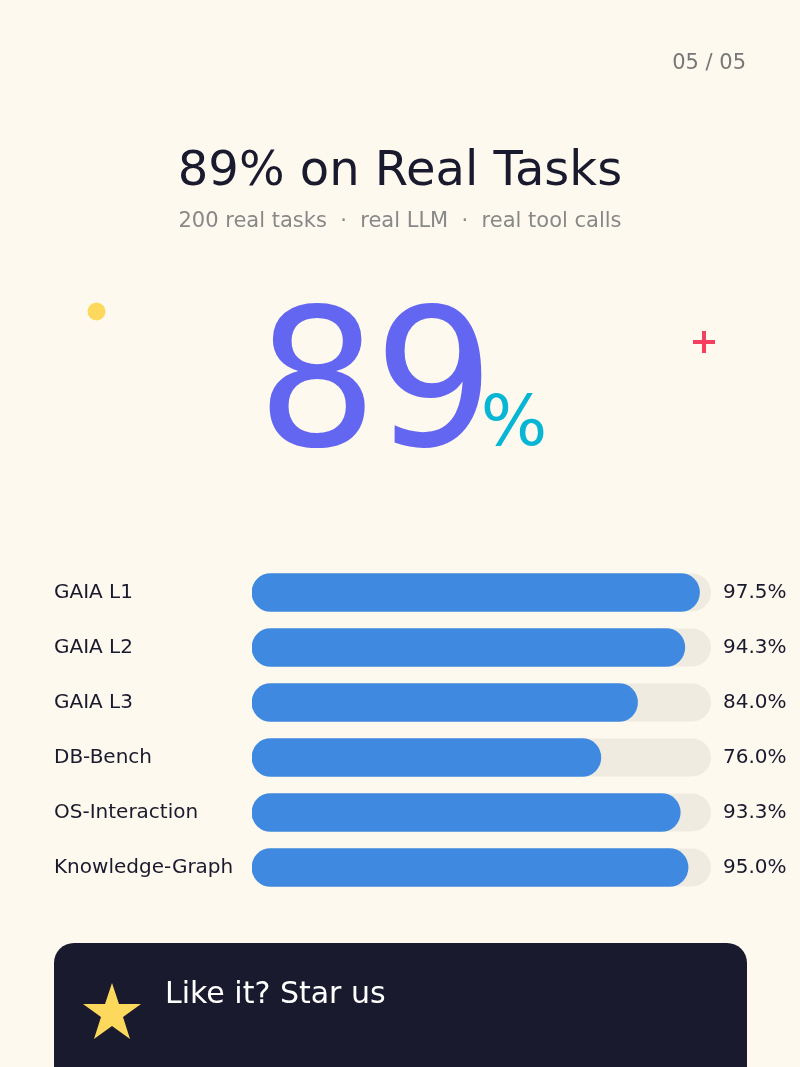 This screenshot has width=800, height=1067. I want to click on y-tick-label: GAIA L2, so click(93, 645).